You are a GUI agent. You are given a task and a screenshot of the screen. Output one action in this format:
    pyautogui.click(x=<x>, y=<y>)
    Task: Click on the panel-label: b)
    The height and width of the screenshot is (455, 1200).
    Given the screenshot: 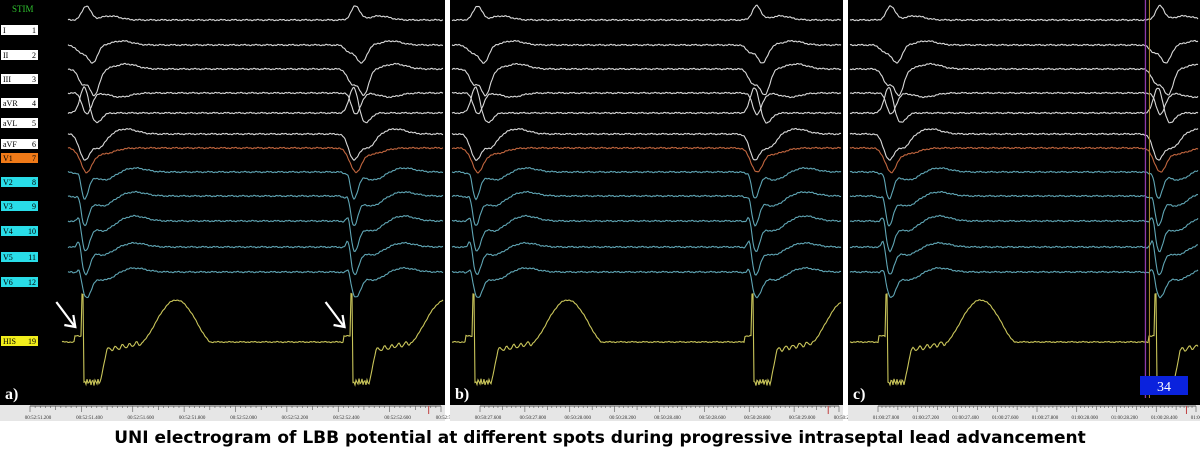 What is the action you would take?
    pyautogui.click(x=462, y=394)
    